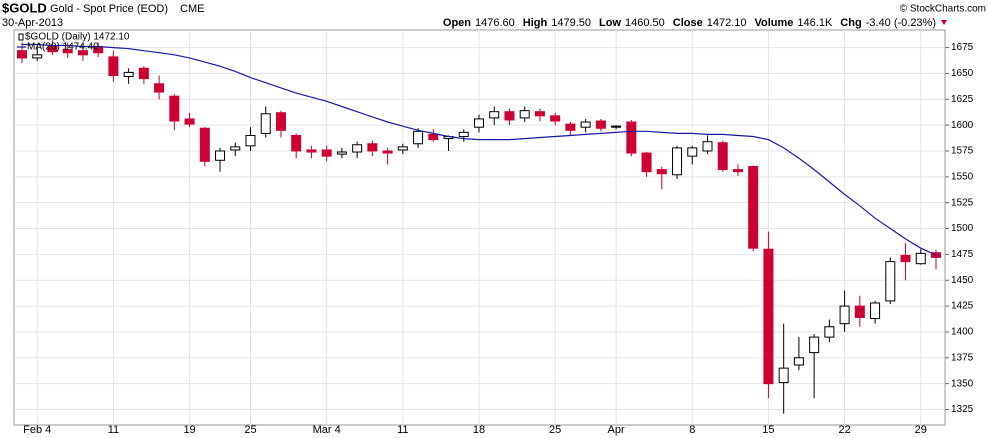 The width and height of the screenshot is (990, 438). What do you see at coordinates (944, 22) in the screenshot?
I see `change-arrow` at bounding box center [944, 22].